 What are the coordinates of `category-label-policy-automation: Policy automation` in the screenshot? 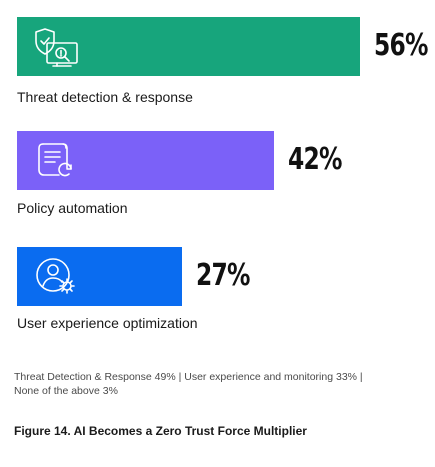 It's located at (72, 208).